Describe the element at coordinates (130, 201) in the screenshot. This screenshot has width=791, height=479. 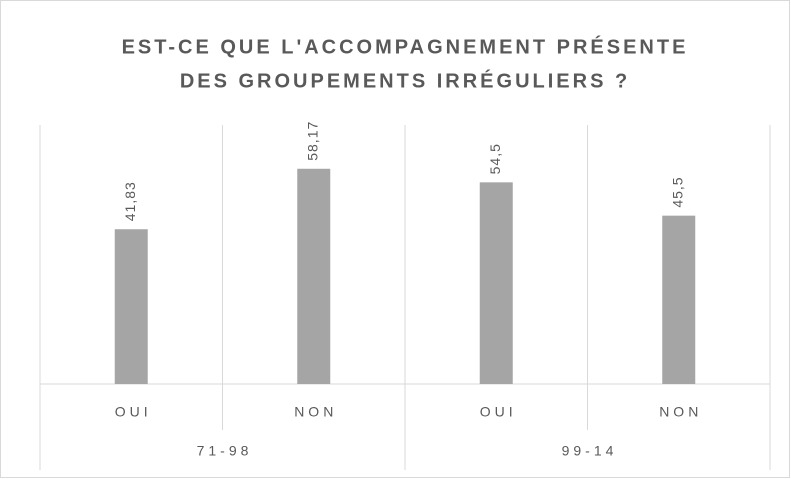
I see `data-label: 41,83` at that location.